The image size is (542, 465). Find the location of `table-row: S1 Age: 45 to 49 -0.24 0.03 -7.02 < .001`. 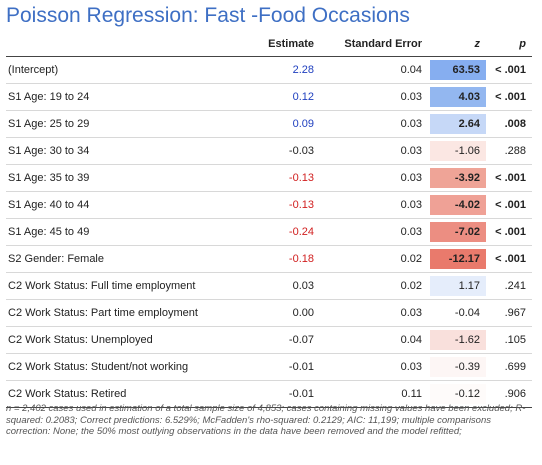

table-row: S1 Age: 45 to 49 -0.24 0.03 -7.02 < .001 is located at coordinates (269, 232).